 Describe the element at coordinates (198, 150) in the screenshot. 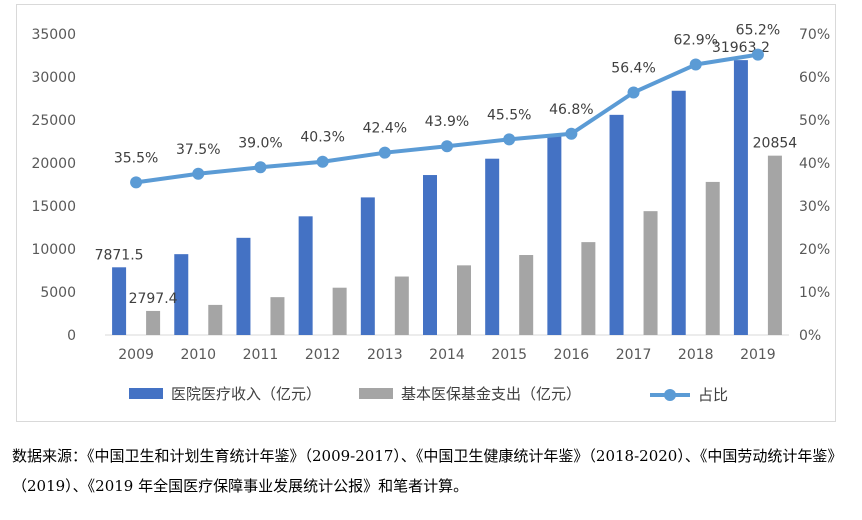

I see `ratio-data-label: 37.5%` at that location.